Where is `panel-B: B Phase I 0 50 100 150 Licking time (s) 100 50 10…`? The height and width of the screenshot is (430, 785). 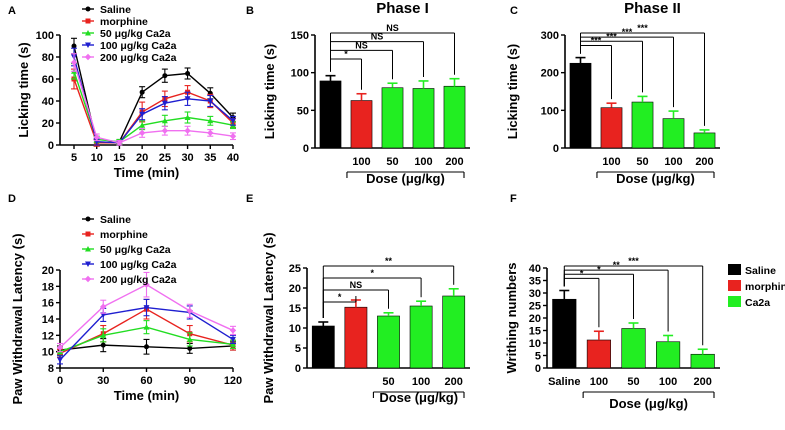
panel-B: B Phase I 0 50 100 150 Licking time (s) 100 50 10… is located at coordinates (358, 93).